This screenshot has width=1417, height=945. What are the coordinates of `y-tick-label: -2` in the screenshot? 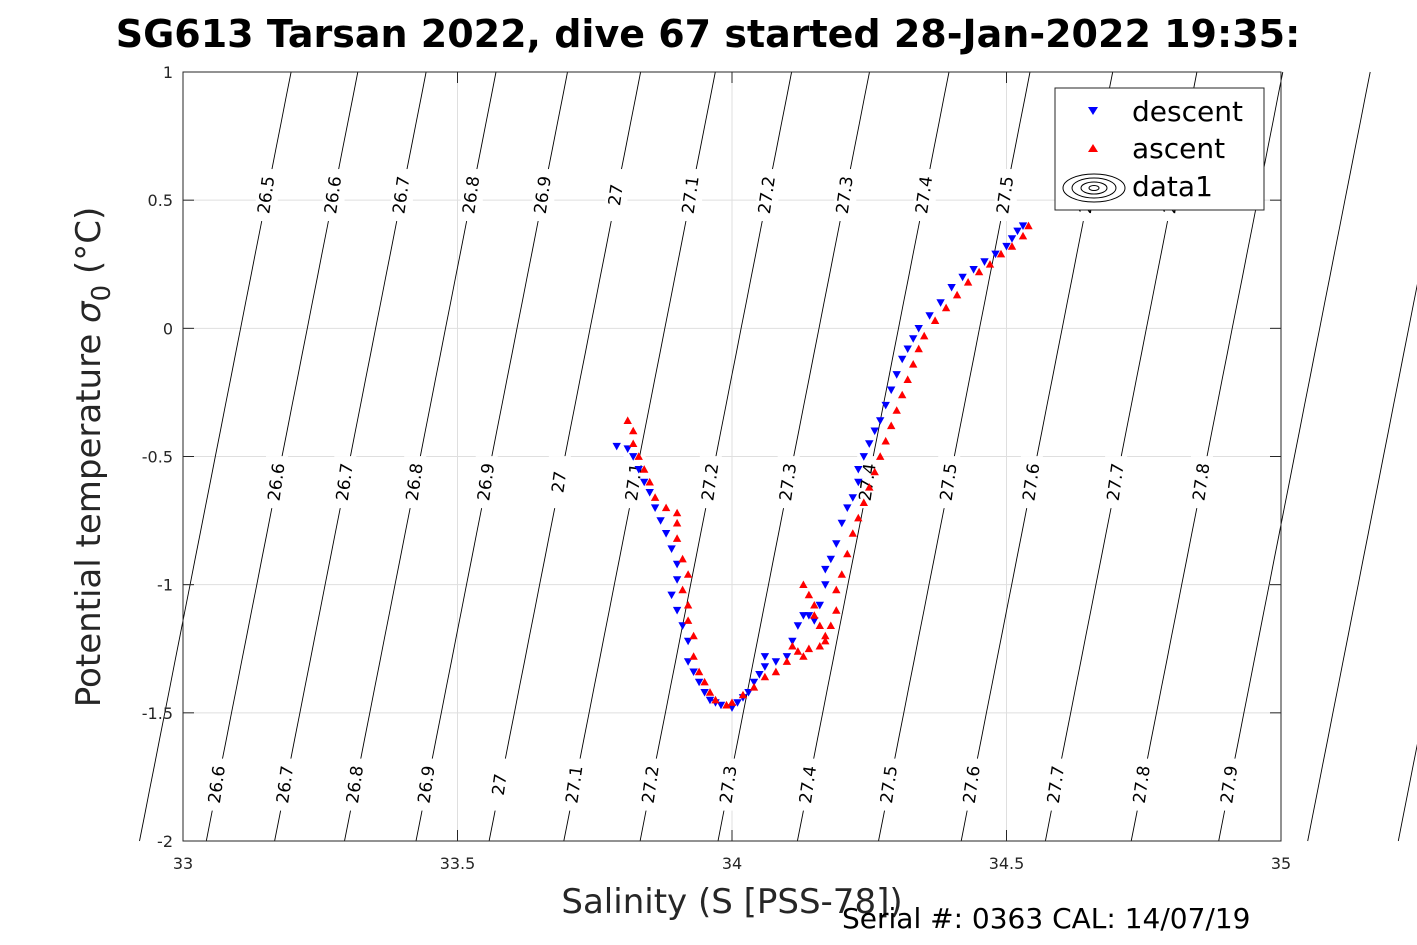 It's located at (165, 841).